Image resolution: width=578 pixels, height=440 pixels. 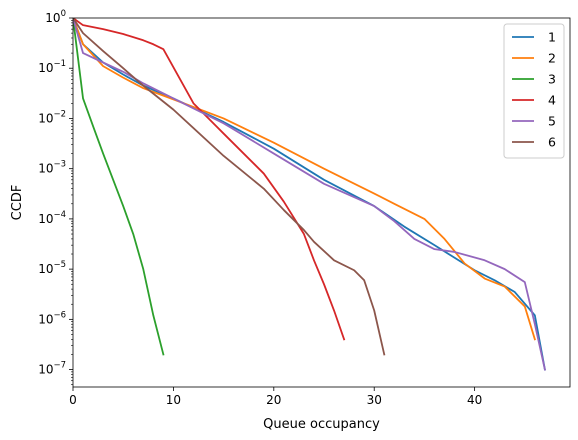 What do you see at coordinates (52, 268) in the screenshot?
I see `y-tick-label: 10⁻⁵` at bounding box center [52, 268].